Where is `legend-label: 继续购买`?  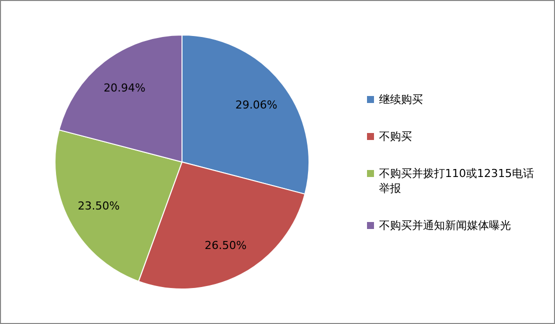
legend-label: 继续购买 is located at coordinates (401, 99).